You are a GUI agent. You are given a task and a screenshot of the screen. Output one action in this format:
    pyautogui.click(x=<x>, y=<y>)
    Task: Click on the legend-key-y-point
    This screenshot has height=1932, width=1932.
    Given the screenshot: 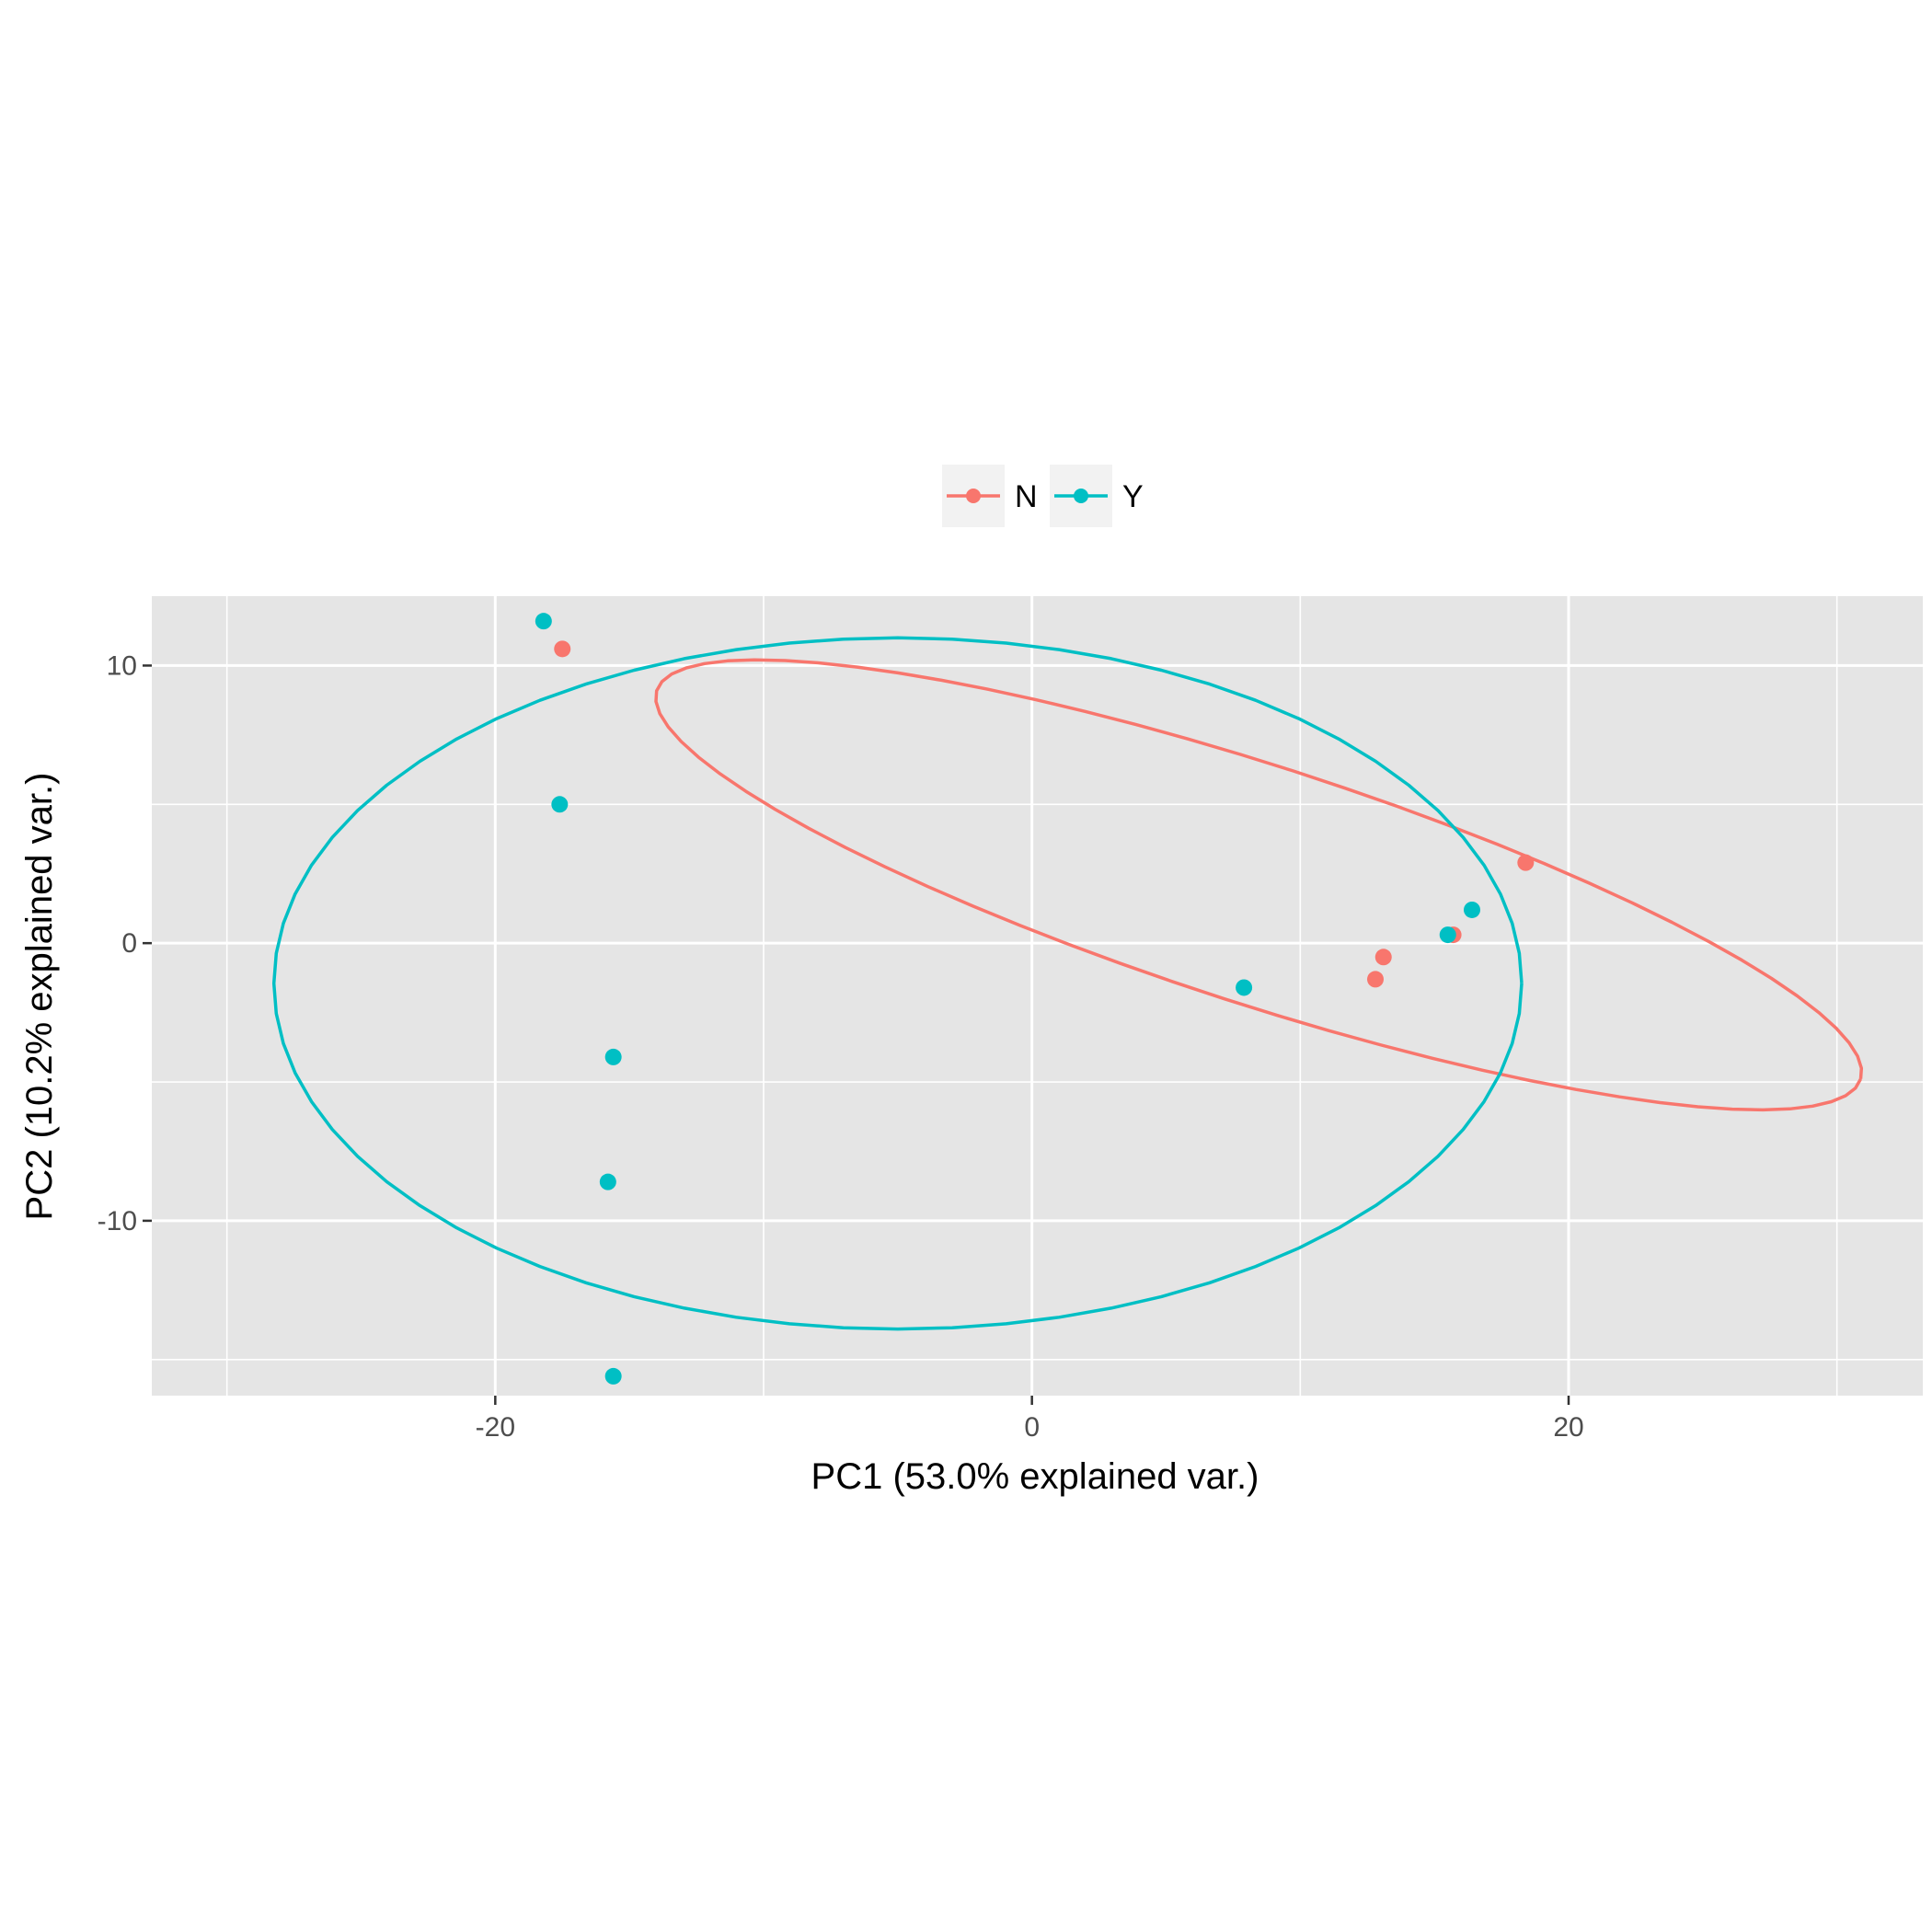 What is the action you would take?
    pyautogui.click(x=1081, y=496)
    